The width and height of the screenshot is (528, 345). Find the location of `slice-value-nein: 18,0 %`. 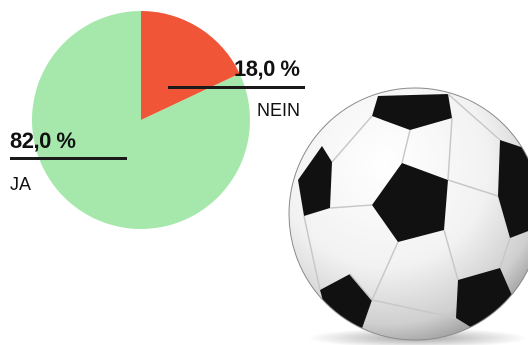

slice-value-nein: 18,0 % is located at coordinates (267, 68).